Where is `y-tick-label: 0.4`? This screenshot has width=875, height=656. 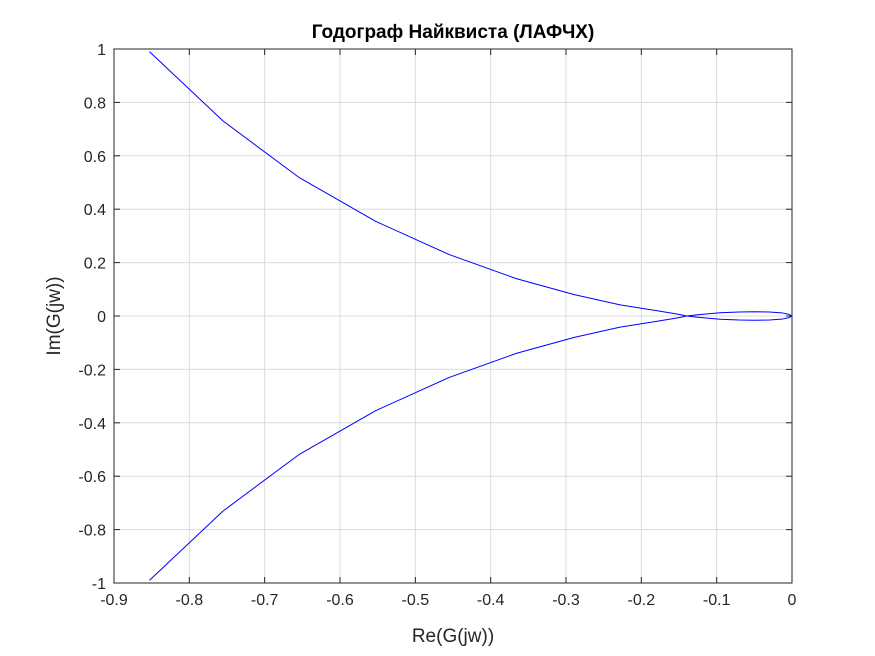
y-tick-label: 0.4 is located at coordinates (95, 210).